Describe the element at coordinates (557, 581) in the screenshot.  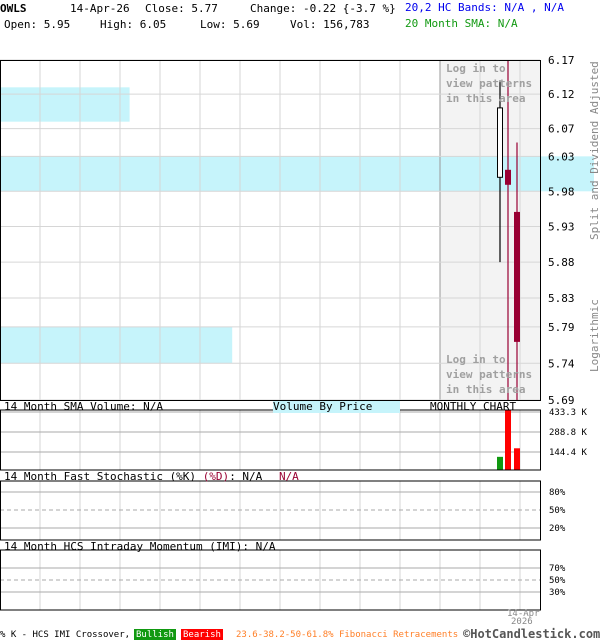
I see `imi-tick-label: 50%` at that location.